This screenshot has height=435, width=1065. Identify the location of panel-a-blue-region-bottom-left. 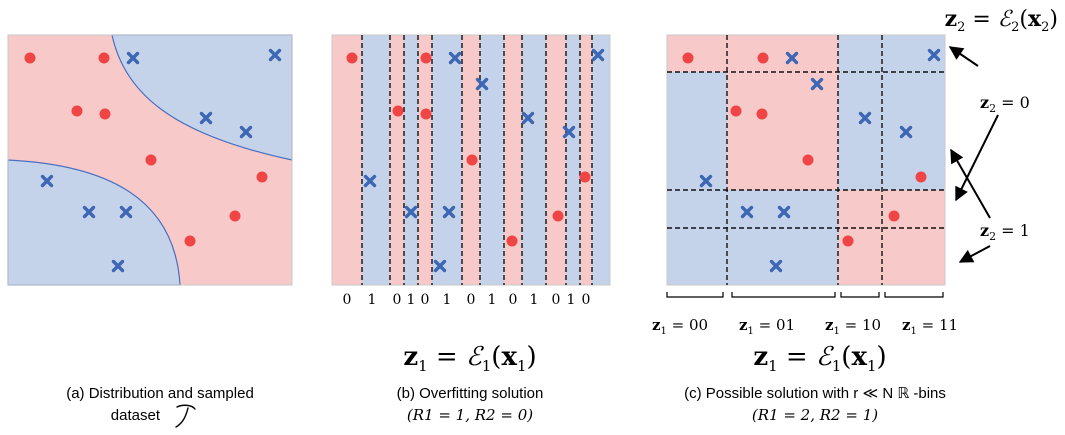
(94, 222).